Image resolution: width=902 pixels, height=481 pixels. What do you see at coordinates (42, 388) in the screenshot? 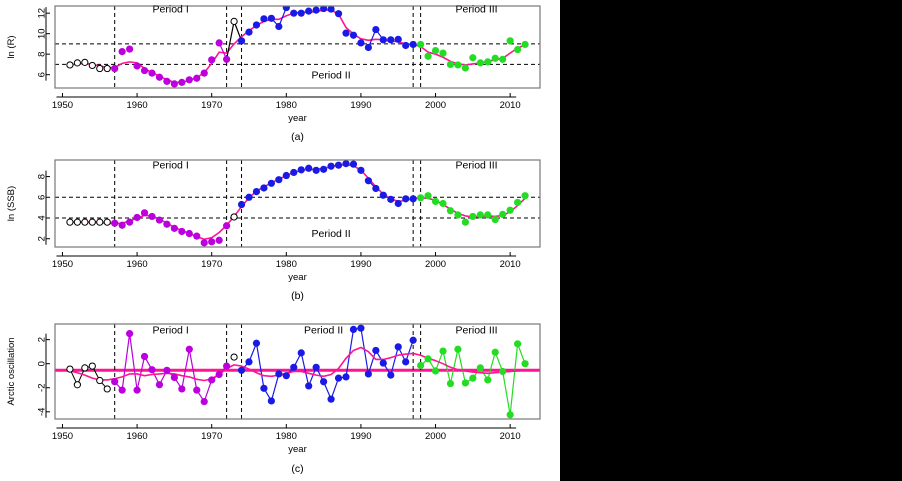
I see `y-tick-label: -2` at bounding box center [42, 388].